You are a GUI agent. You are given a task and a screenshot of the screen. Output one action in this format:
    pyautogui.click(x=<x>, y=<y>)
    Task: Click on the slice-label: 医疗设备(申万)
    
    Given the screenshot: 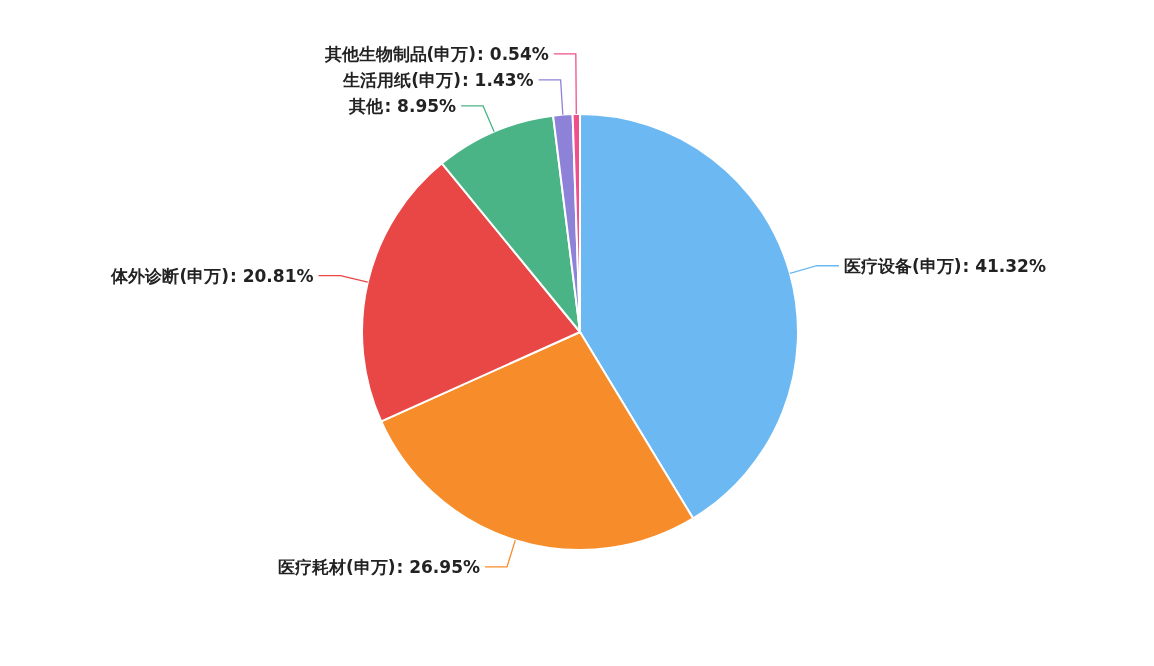 What is the action you would take?
    pyautogui.click(x=902, y=265)
    